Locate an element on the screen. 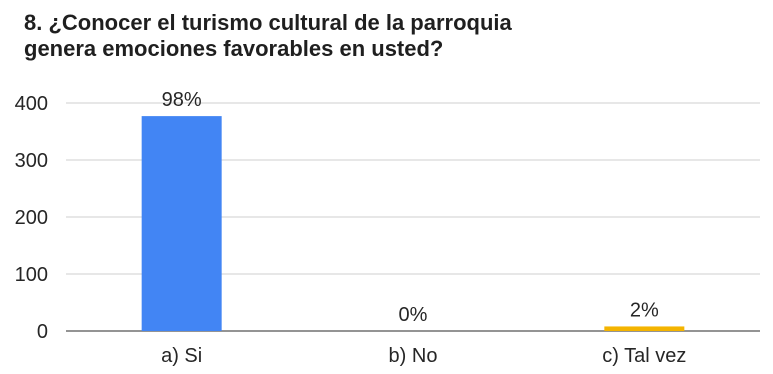  x-tick-label: b) No is located at coordinates (413, 356).